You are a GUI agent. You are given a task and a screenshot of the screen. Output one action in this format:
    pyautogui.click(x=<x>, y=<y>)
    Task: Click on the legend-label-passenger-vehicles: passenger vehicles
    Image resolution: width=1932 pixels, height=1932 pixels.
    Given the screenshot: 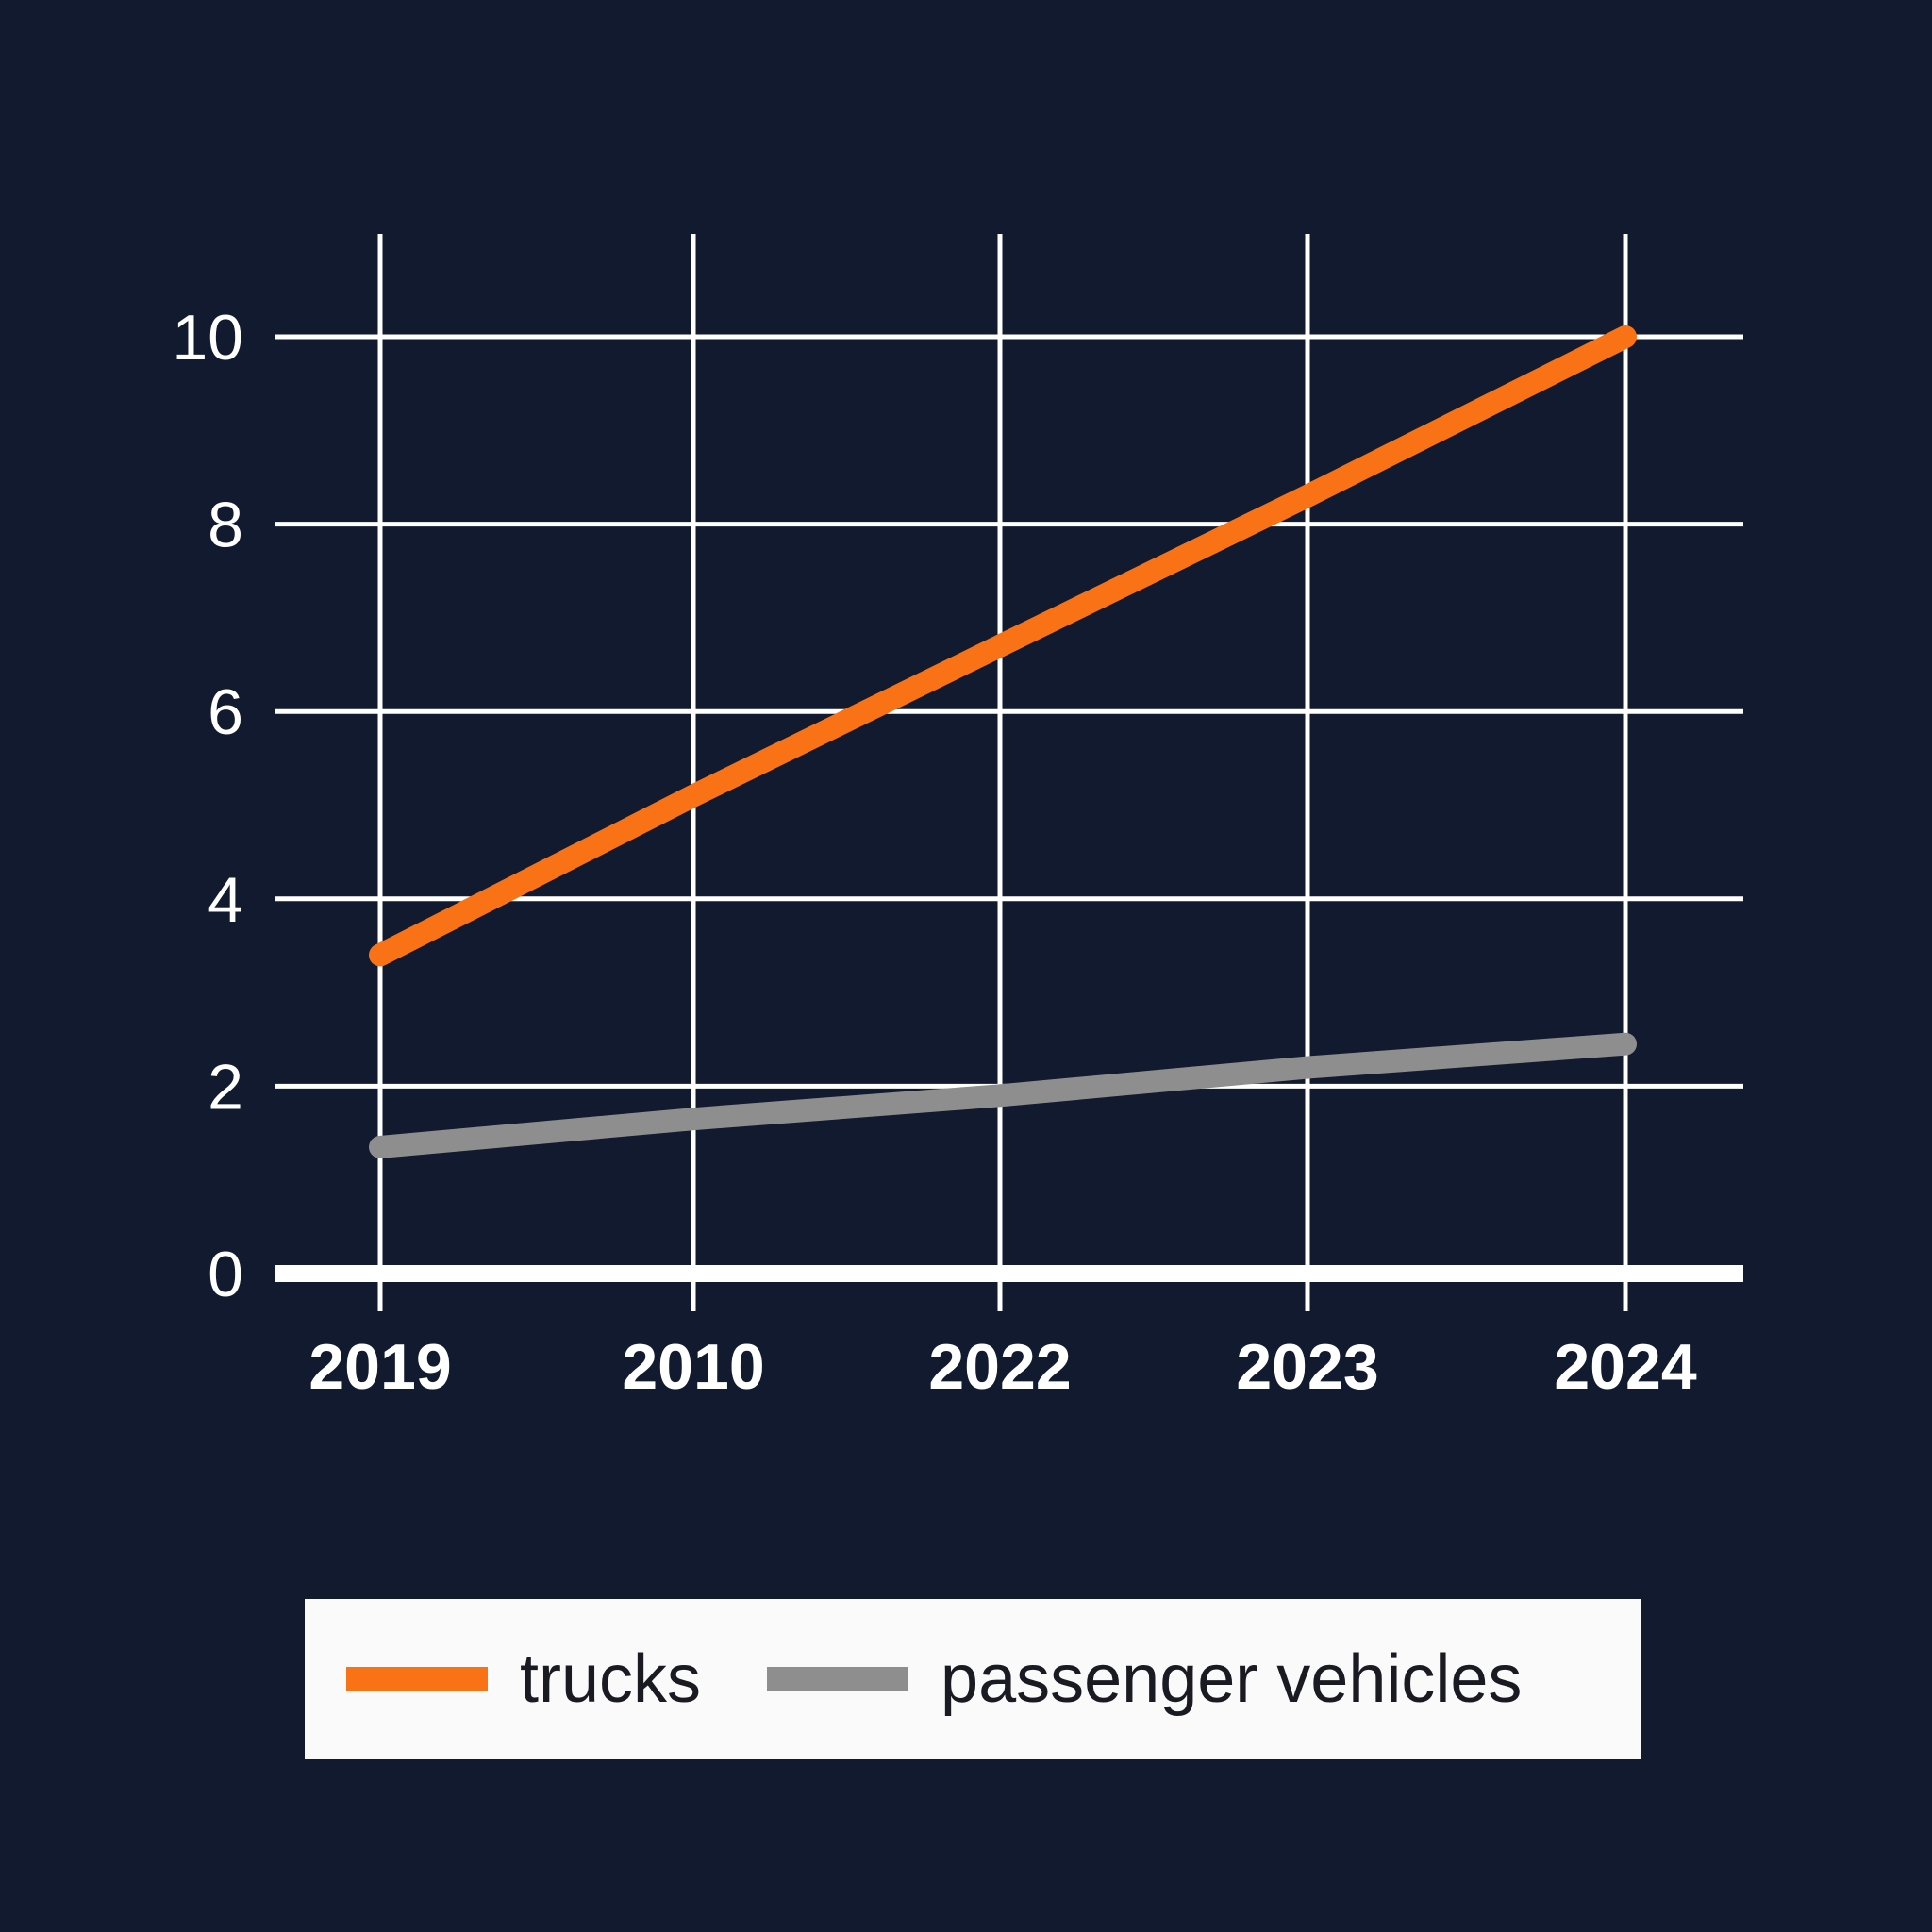 What is the action you would take?
    pyautogui.click(x=1232, y=1679)
    